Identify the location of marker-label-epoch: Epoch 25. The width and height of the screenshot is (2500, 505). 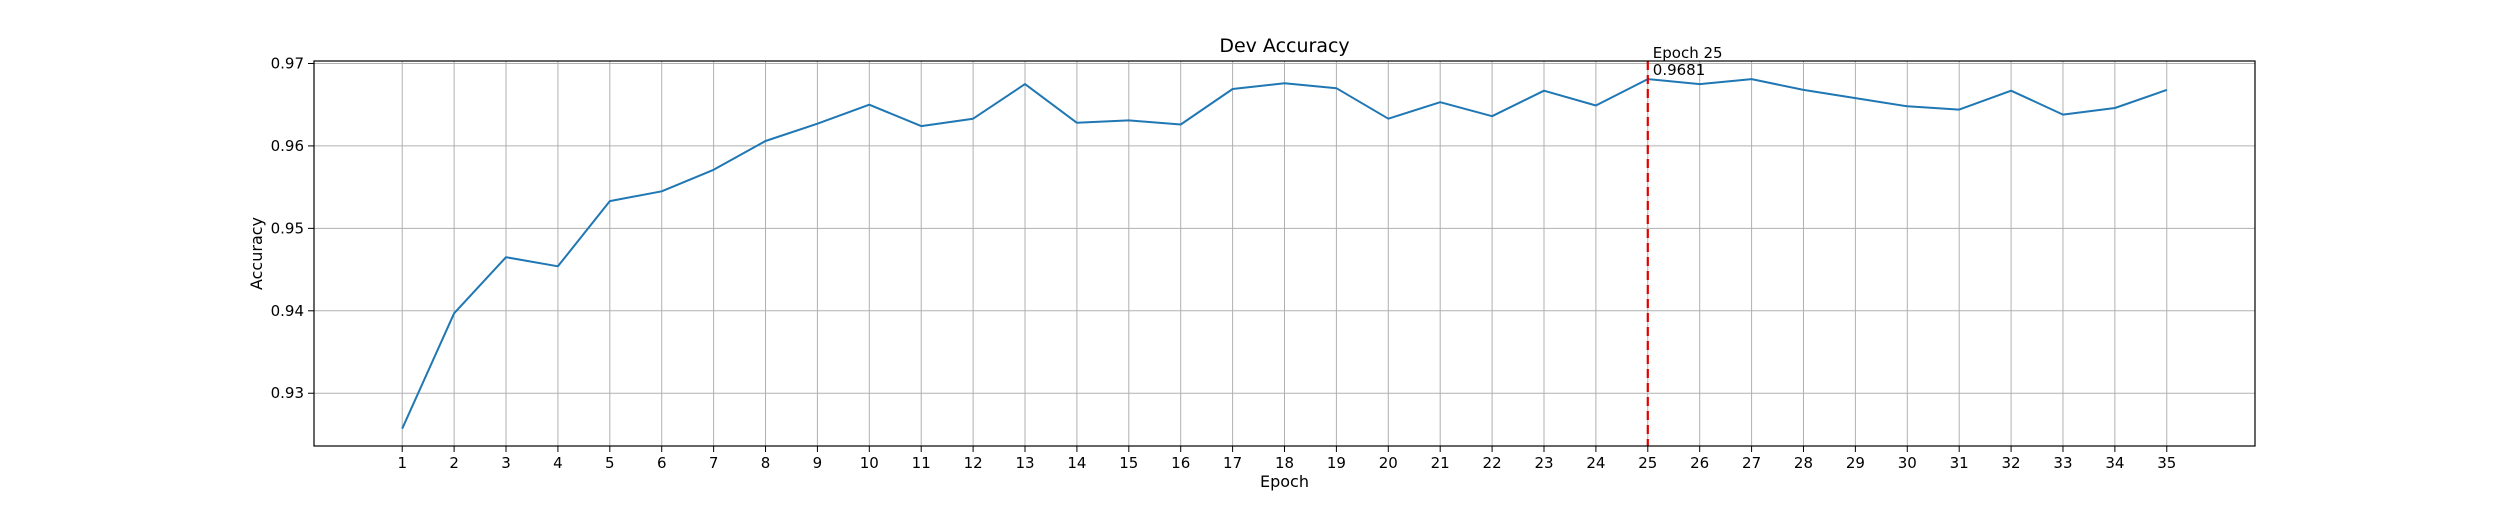
(1688, 53).